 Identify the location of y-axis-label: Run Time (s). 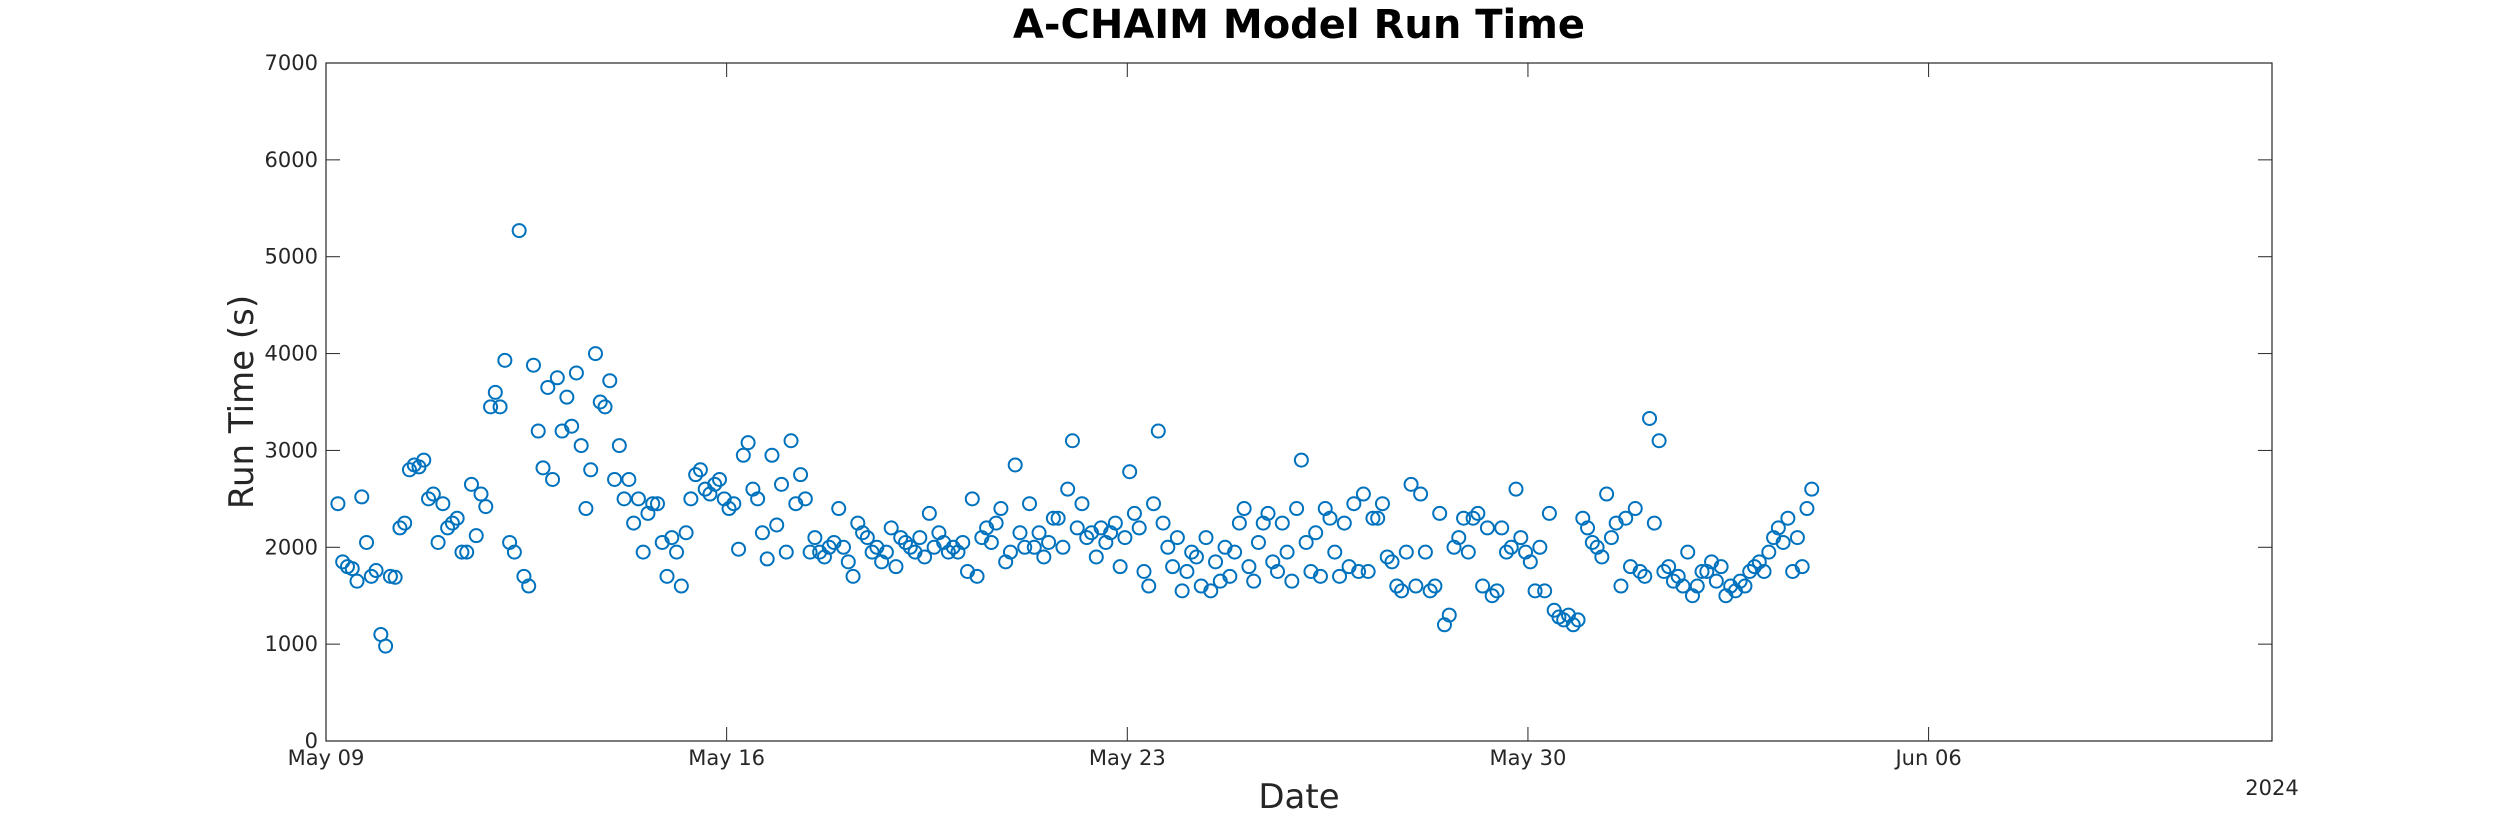
(242, 402).